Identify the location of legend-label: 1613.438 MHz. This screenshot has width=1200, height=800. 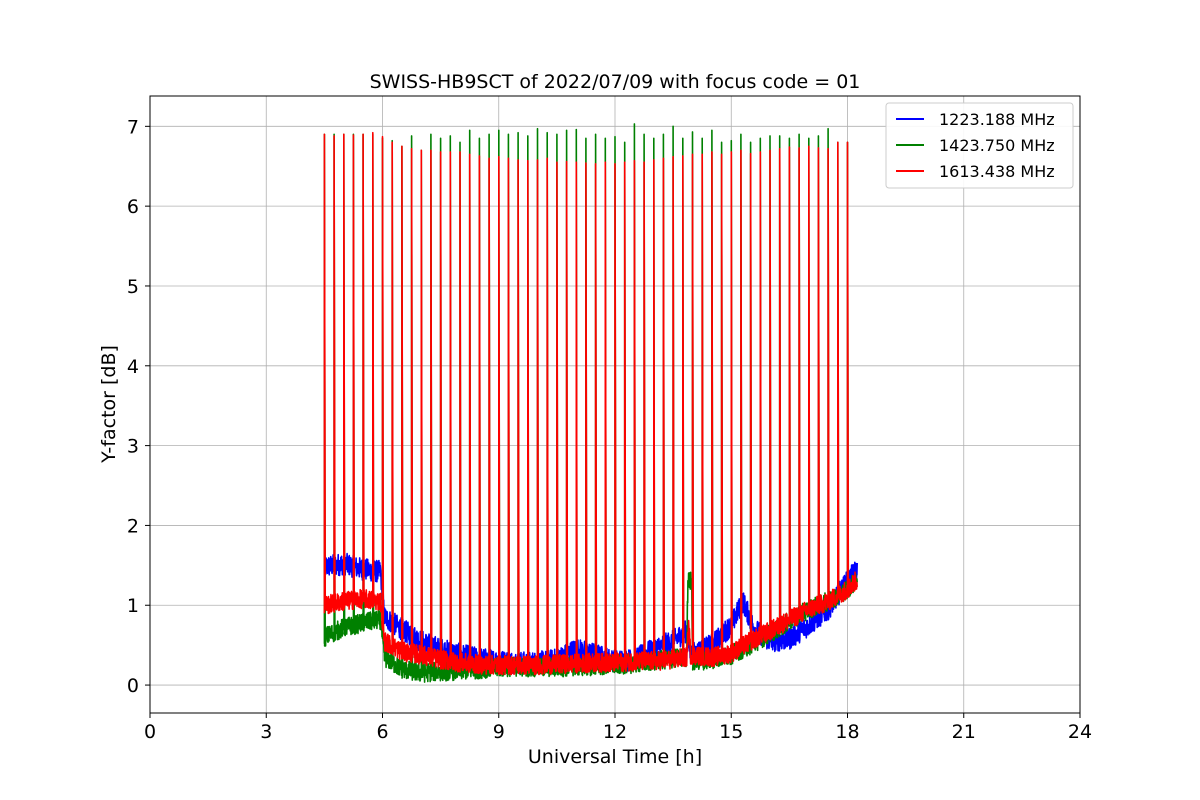
(997, 171).